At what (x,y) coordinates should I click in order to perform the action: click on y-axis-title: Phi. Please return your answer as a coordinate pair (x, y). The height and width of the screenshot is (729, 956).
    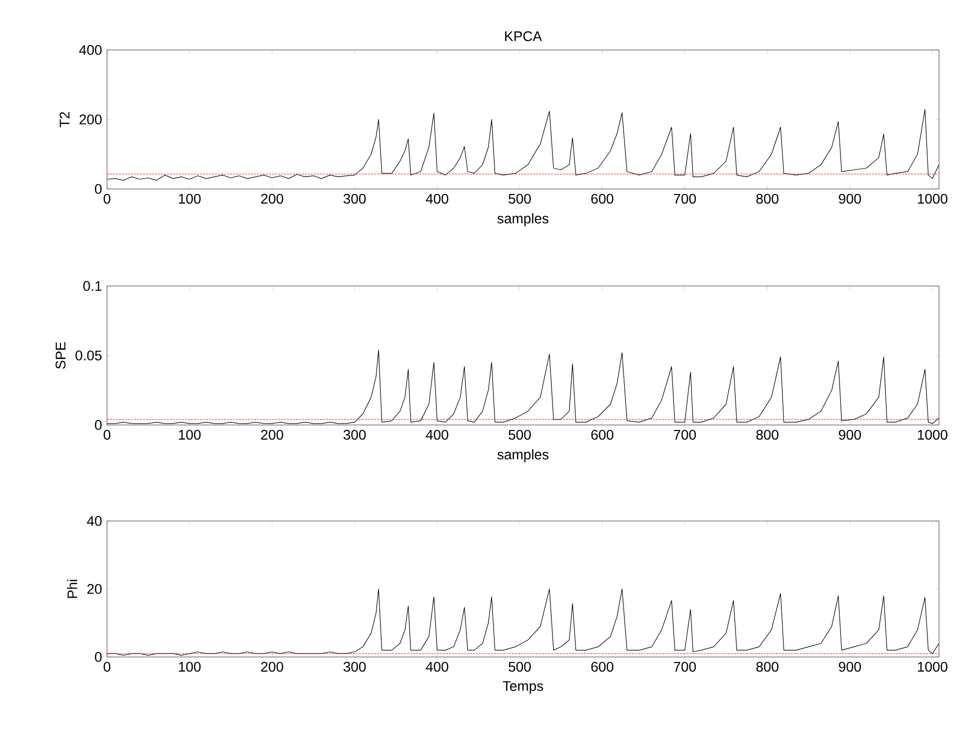
    Looking at the image, I should click on (72, 589).